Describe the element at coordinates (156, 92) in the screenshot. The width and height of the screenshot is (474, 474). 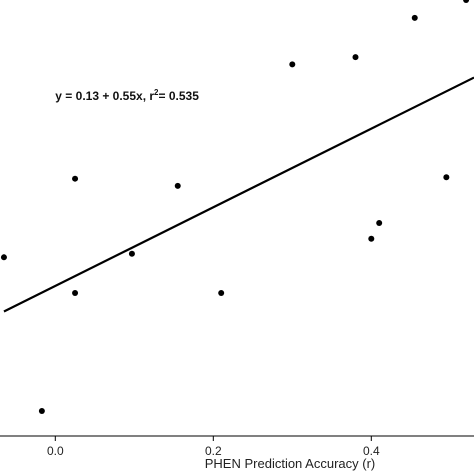
I see `equation-superscript: 2` at that location.